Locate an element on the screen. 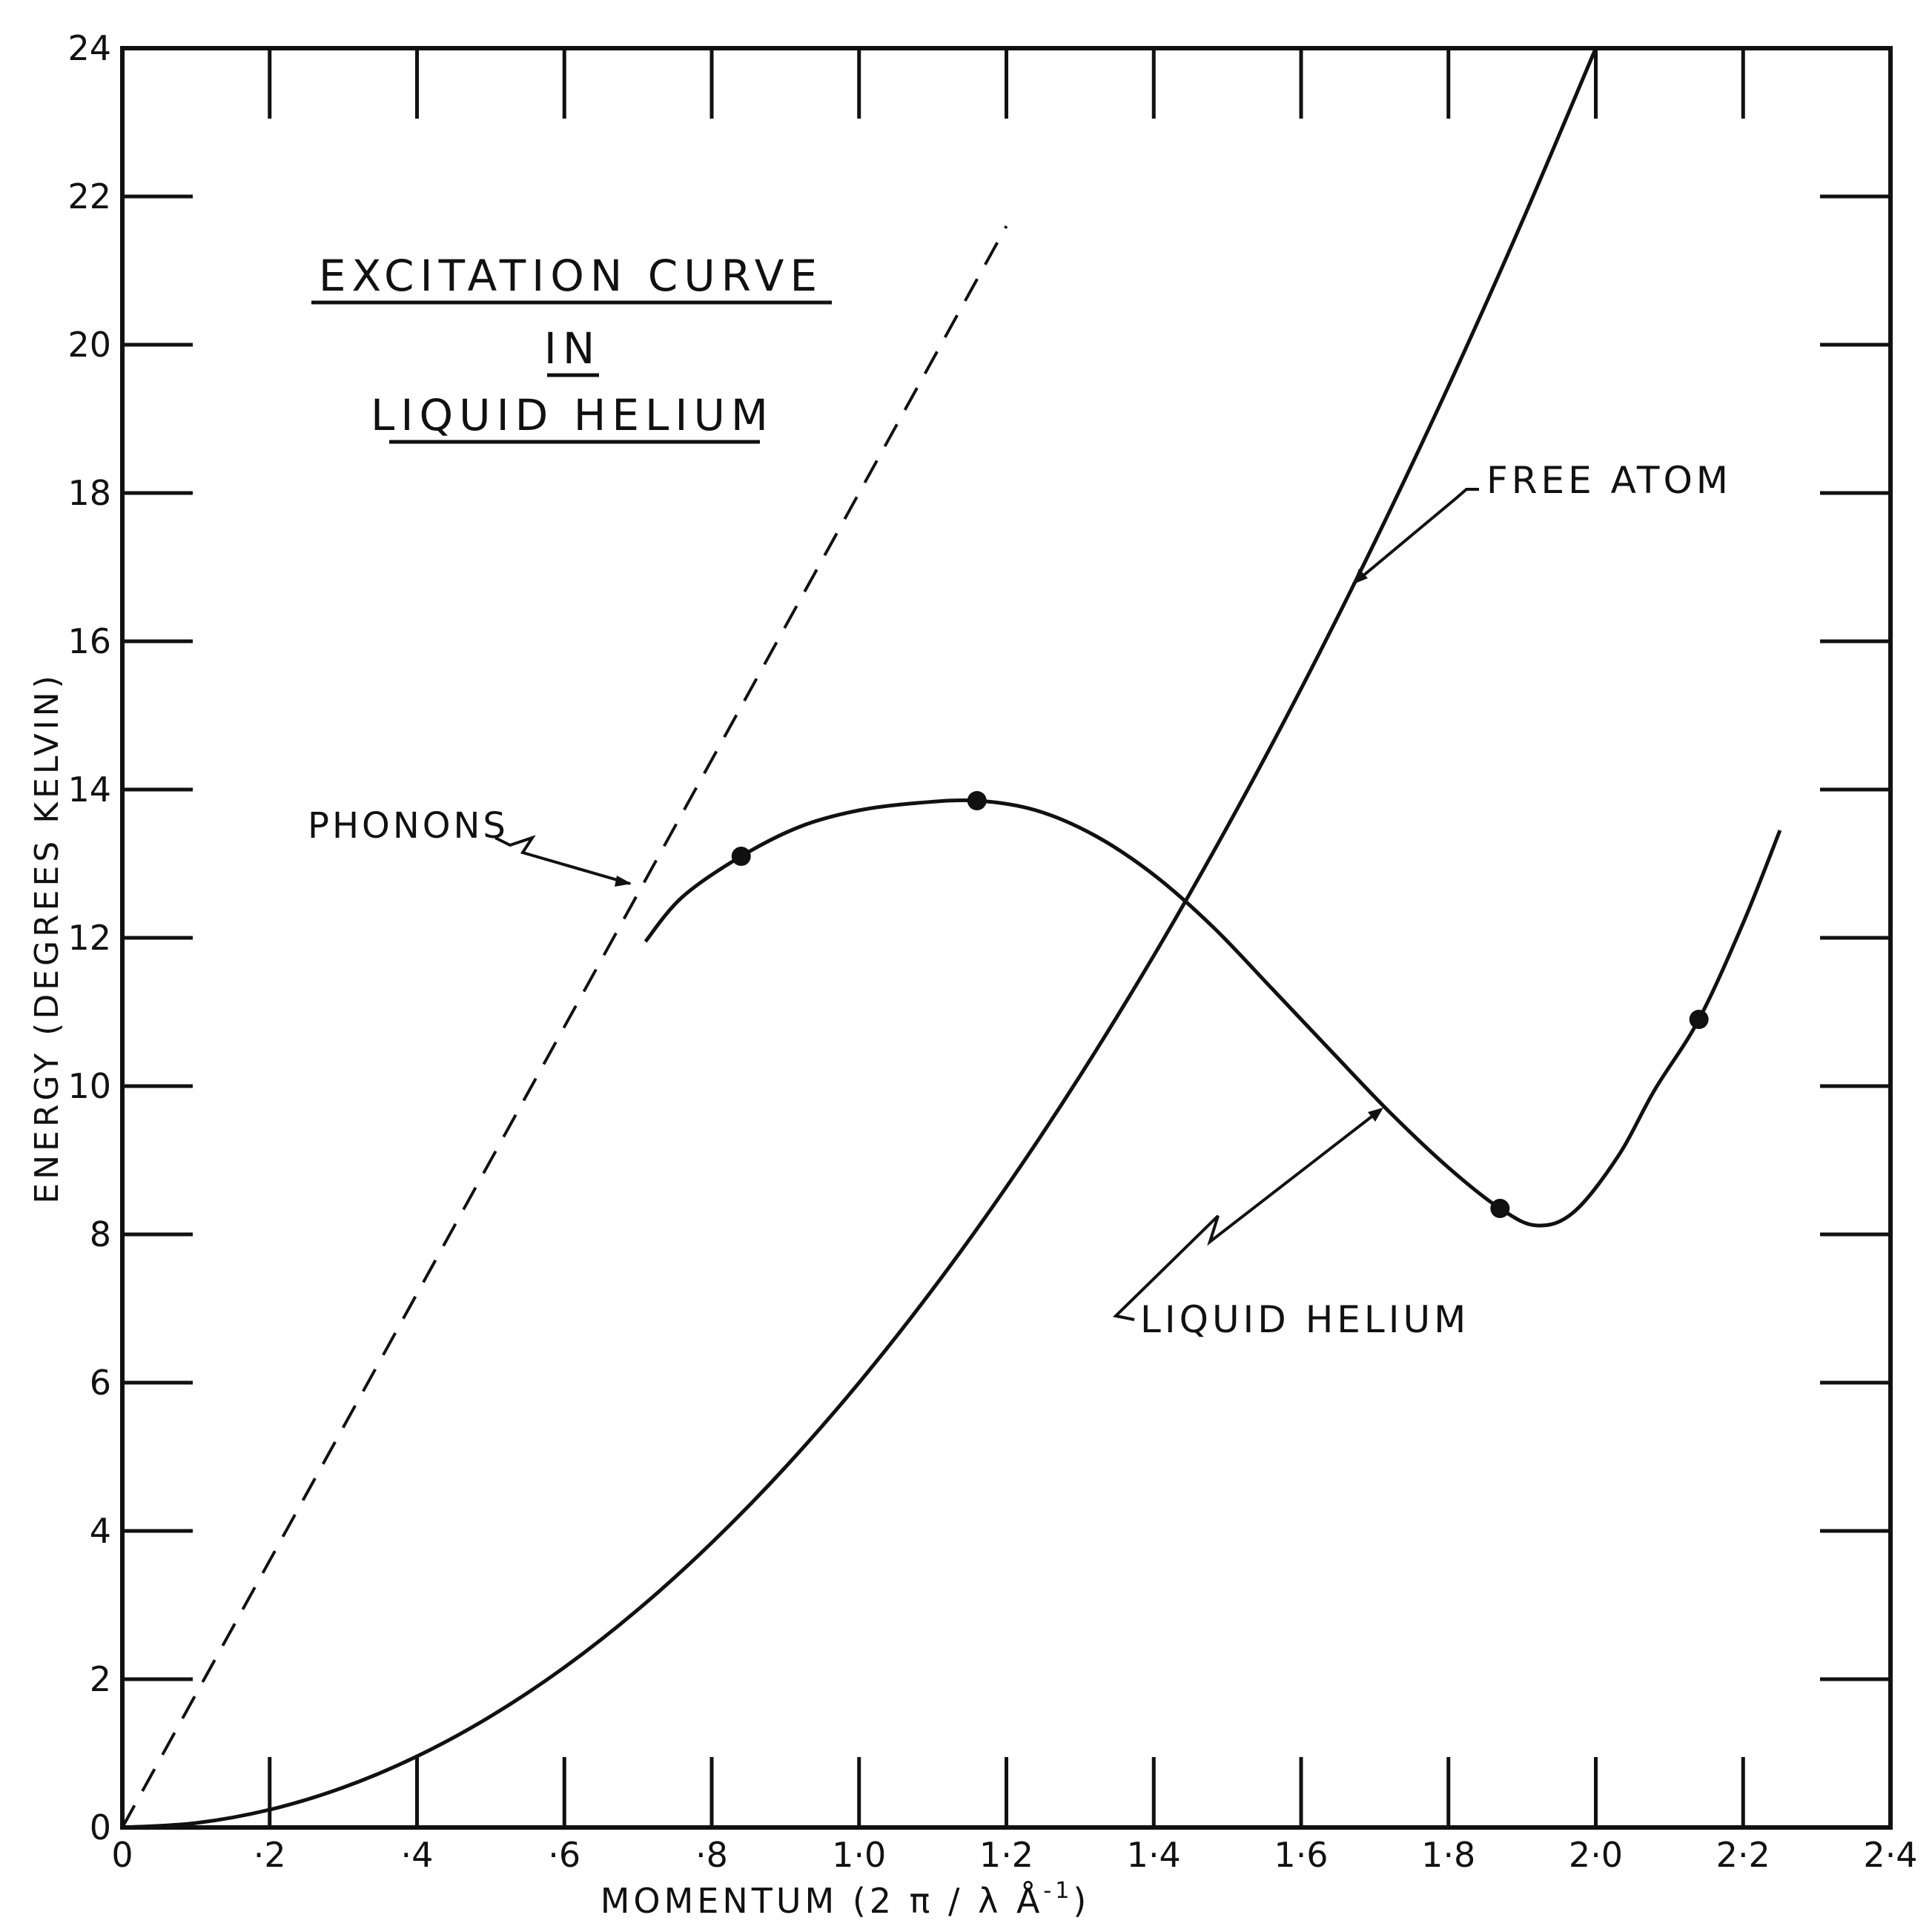  y-tick-label: 4 is located at coordinates (100, 1531).